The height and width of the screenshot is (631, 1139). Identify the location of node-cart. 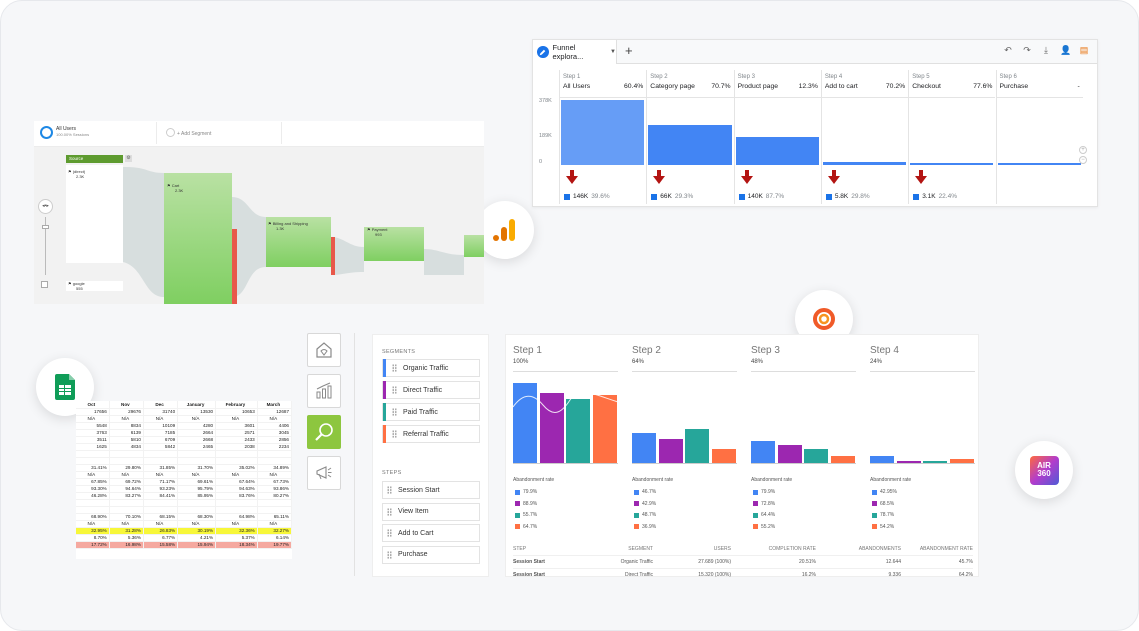
(198, 238).